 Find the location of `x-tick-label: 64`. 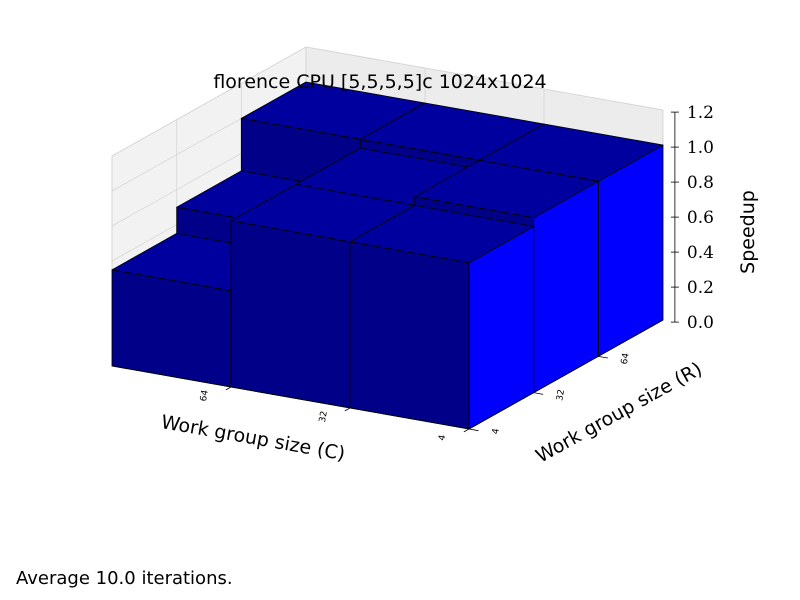

x-tick-label: 64 is located at coordinates (205, 395).